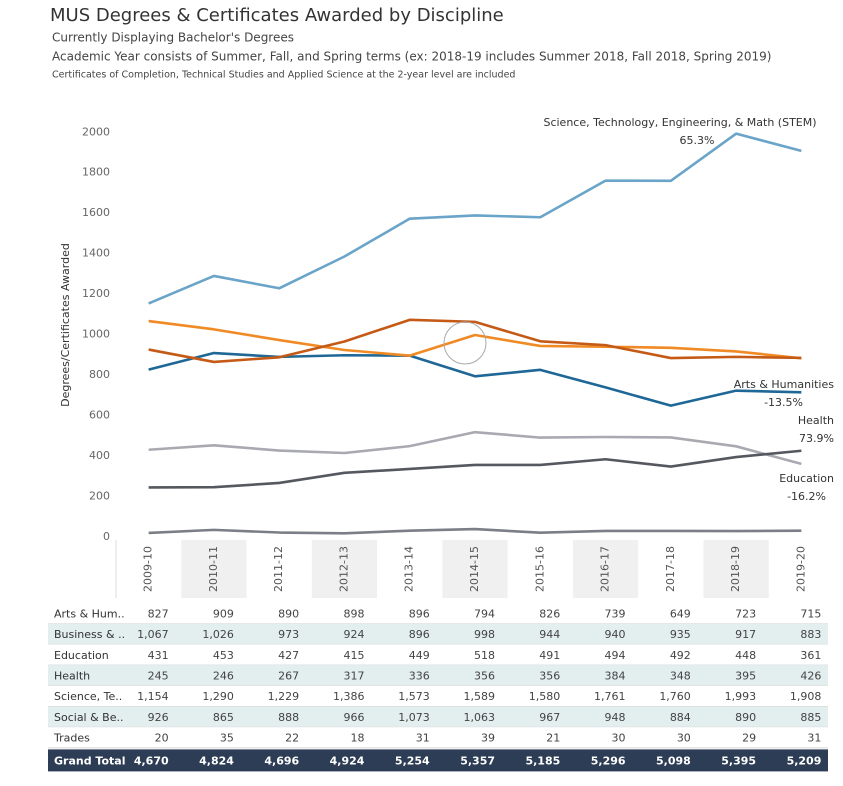 This screenshot has width=843, height=786. What do you see at coordinates (223, 717) in the screenshot?
I see `table-cell: 865` at bounding box center [223, 717].